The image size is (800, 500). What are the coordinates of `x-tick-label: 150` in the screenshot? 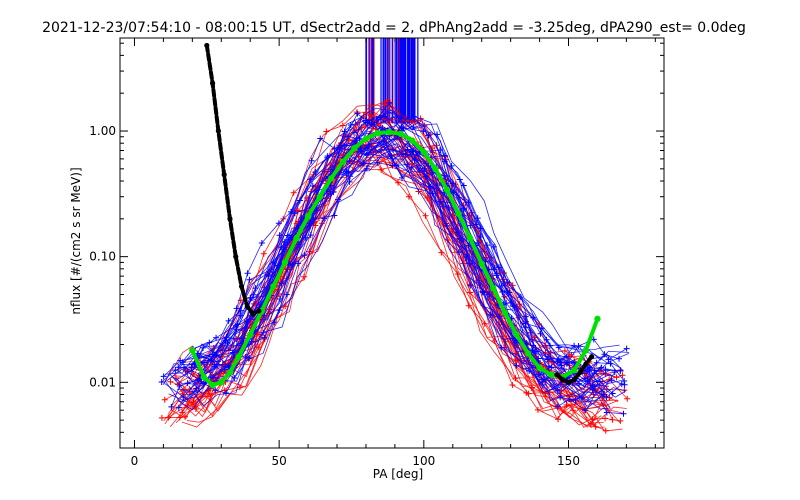 It's located at (568, 461).